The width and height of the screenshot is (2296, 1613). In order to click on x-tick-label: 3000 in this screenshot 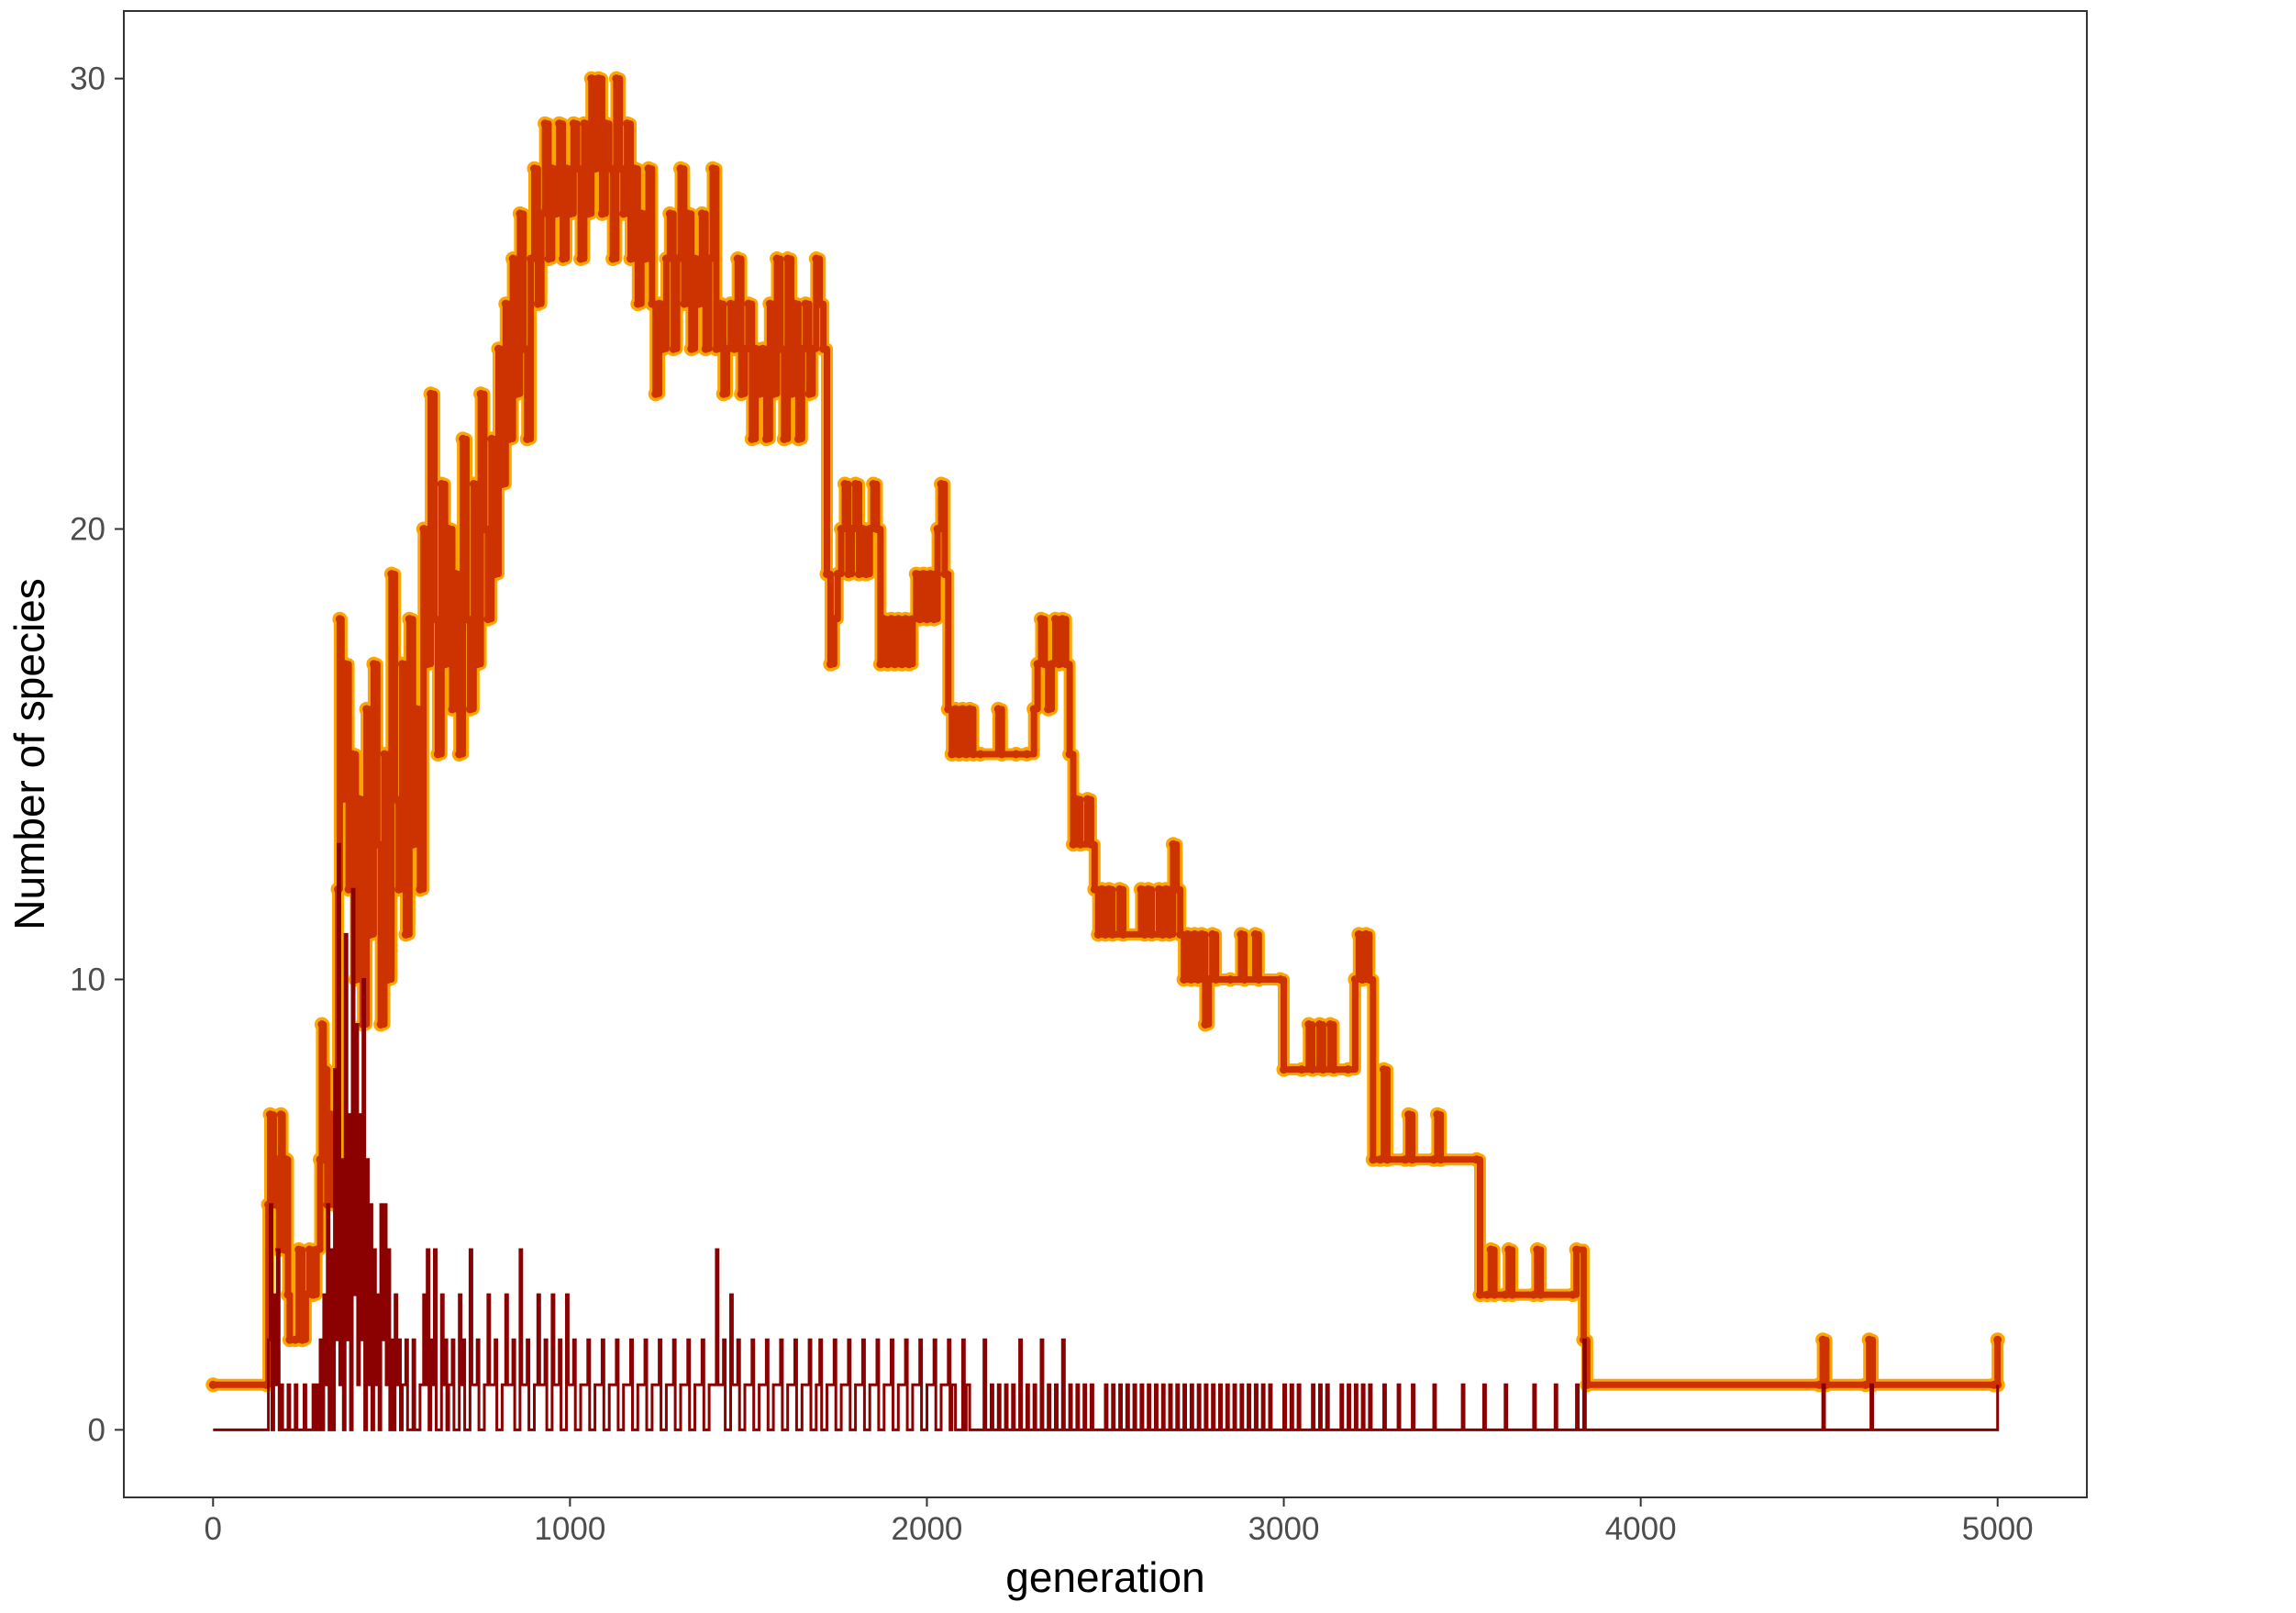, I will do `click(1284, 1529)`.